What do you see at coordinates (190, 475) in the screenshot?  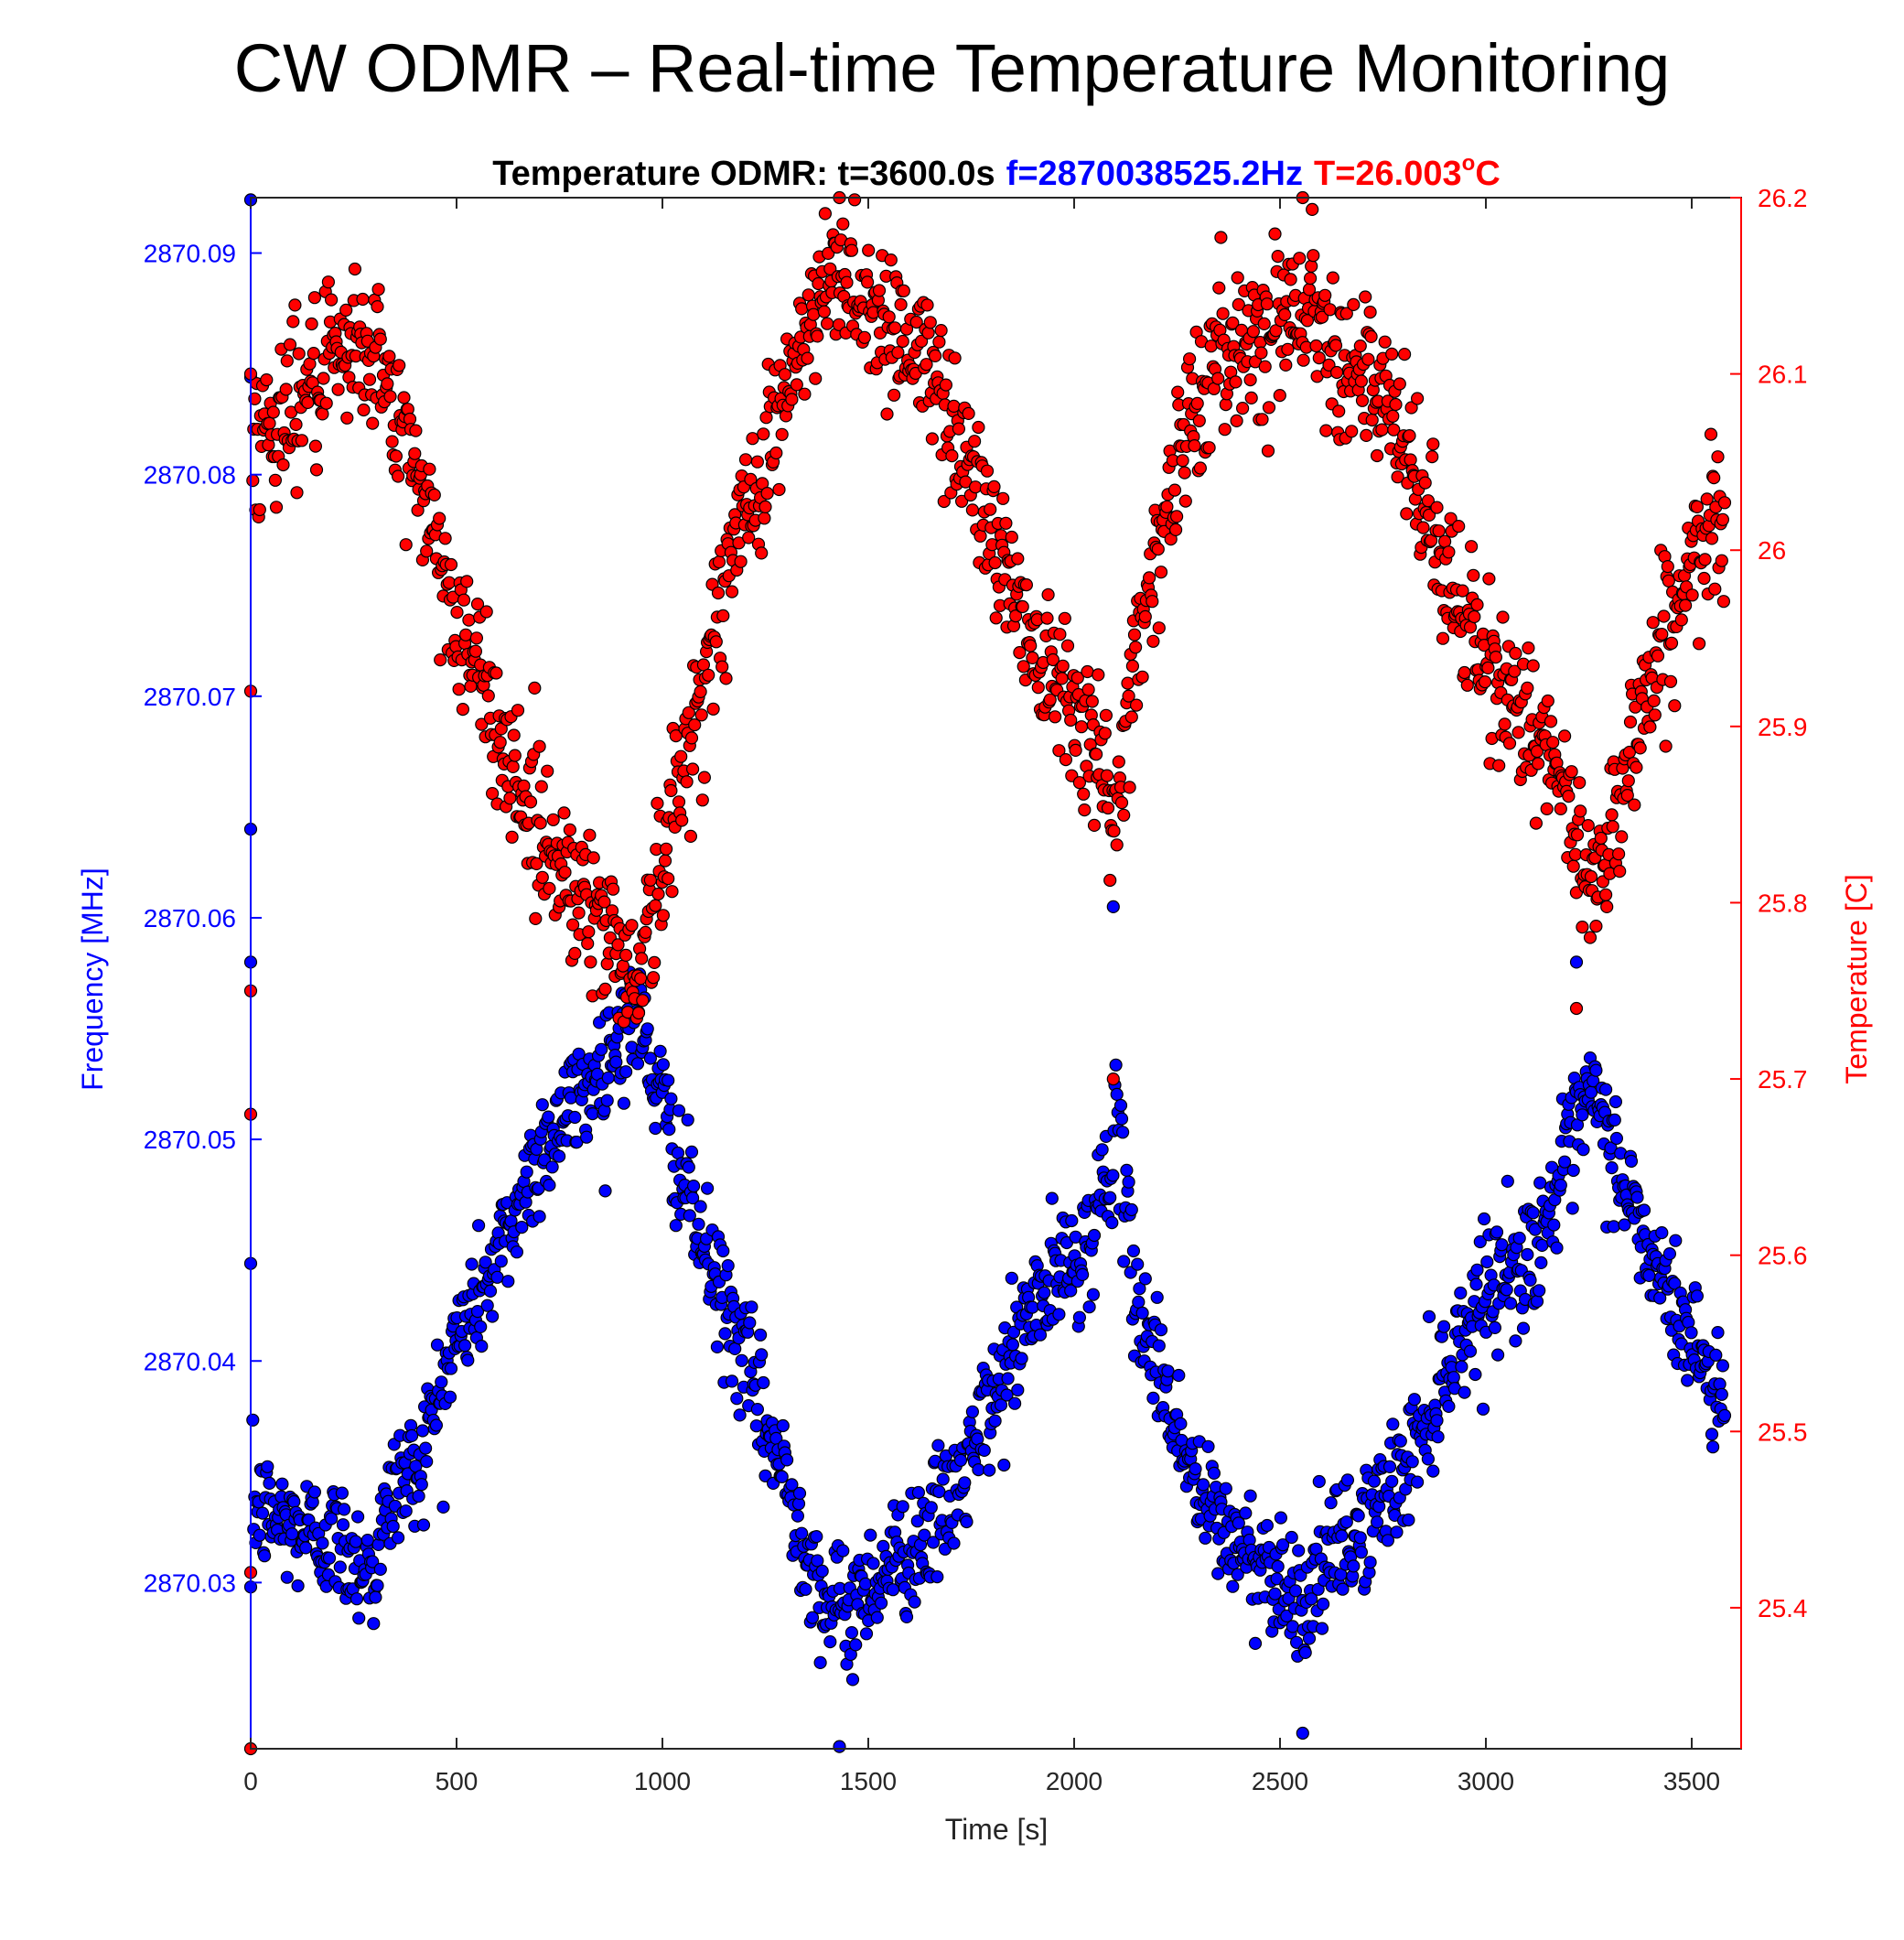 I see `frequency-tick-label: 2870.08` at bounding box center [190, 475].